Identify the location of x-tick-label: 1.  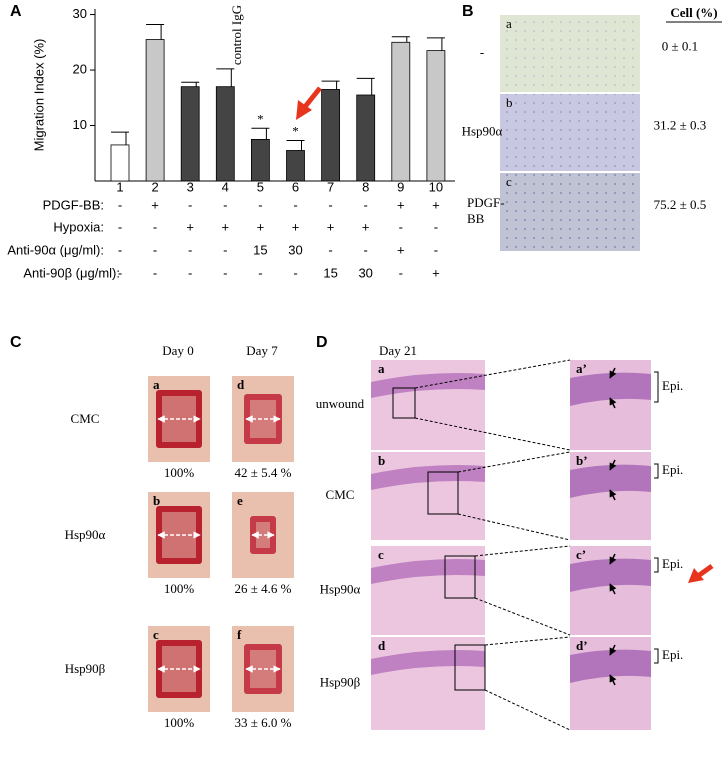
(119, 186).